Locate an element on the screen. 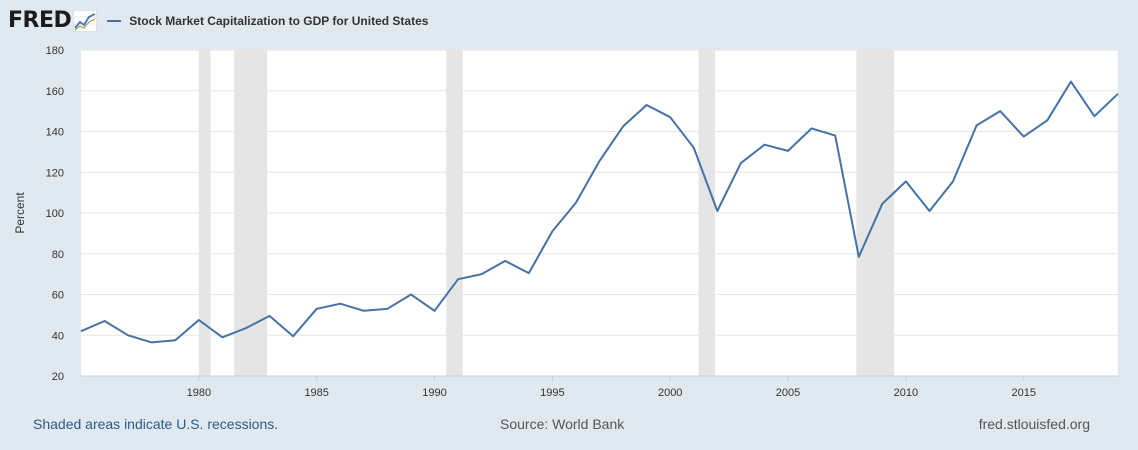 The width and height of the screenshot is (1138, 450). fred-logo: FRED is located at coordinates (53, 20).